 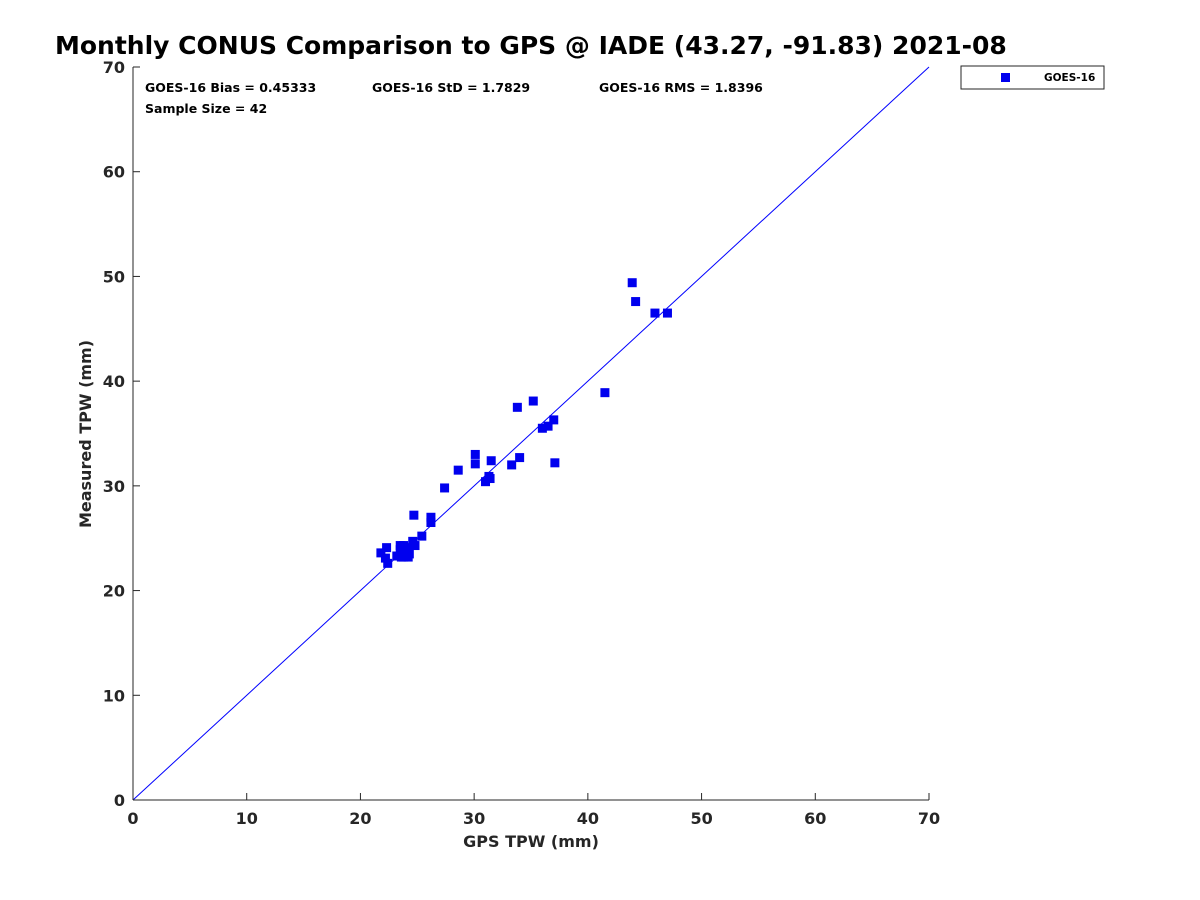 What do you see at coordinates (474, 818) in the screenshot?
I see `x-tick-label: 30` at bounding box center [474, 818].